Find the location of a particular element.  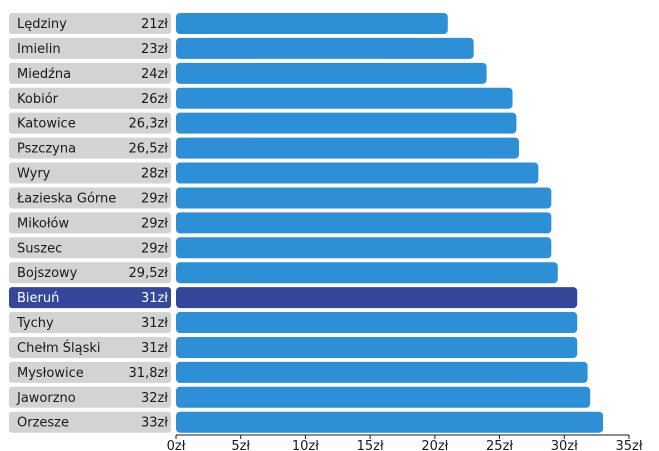

value-label: 24zł is located at coordinates (154, 74).